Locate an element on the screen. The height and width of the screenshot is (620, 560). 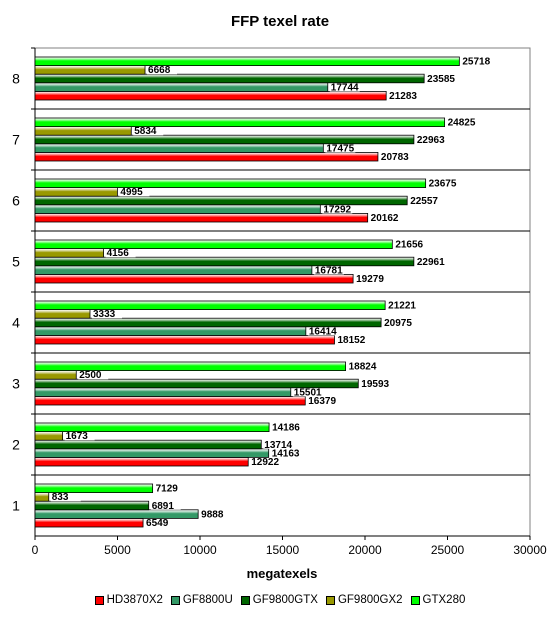
data-label: 21656 is located at coordinates (409, 245).